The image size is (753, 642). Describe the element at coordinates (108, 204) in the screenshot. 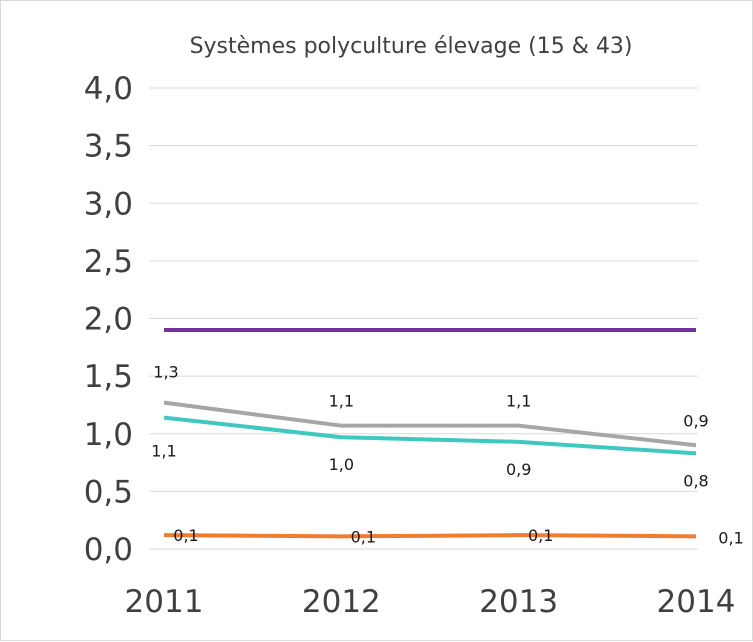

I see `y-tick-label: 3,0` at that location.